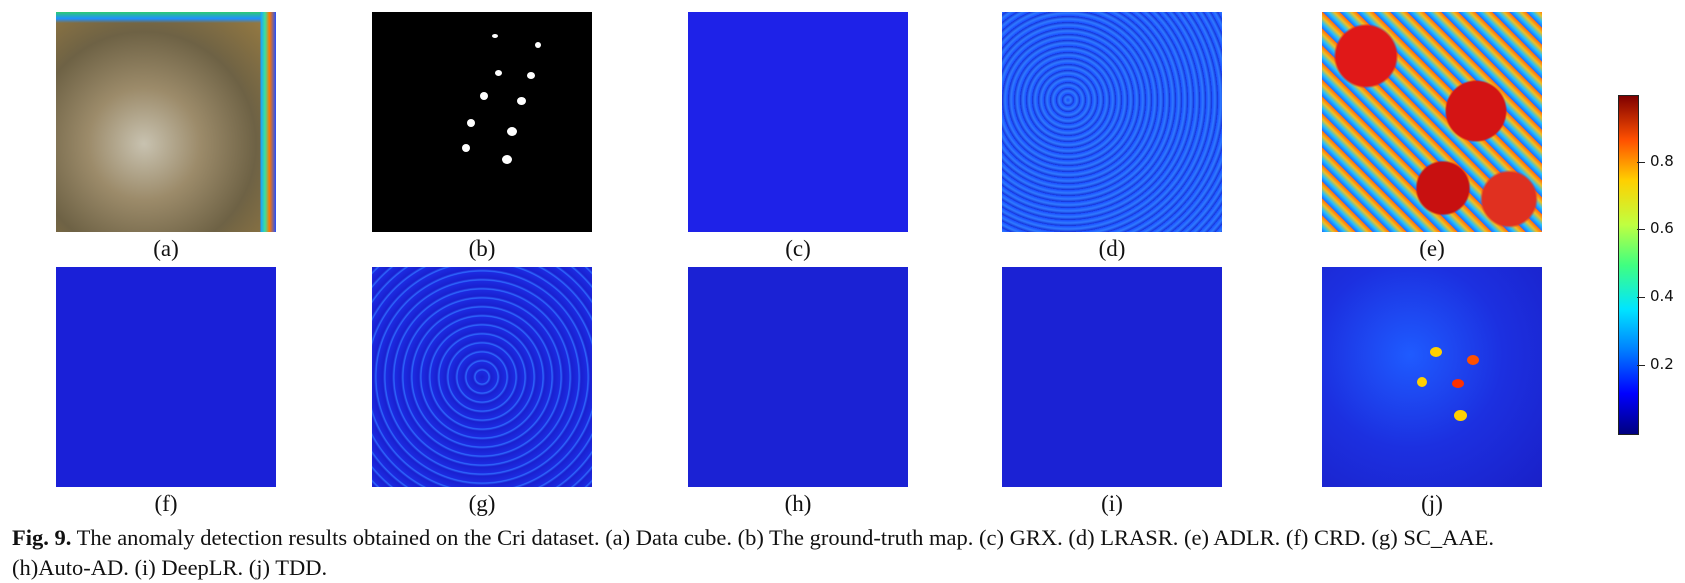 The image size is (1685, 583). Describe the element at coordinates (1112, 248) in the screenshot. I see `panel-label: (d)` at that location.